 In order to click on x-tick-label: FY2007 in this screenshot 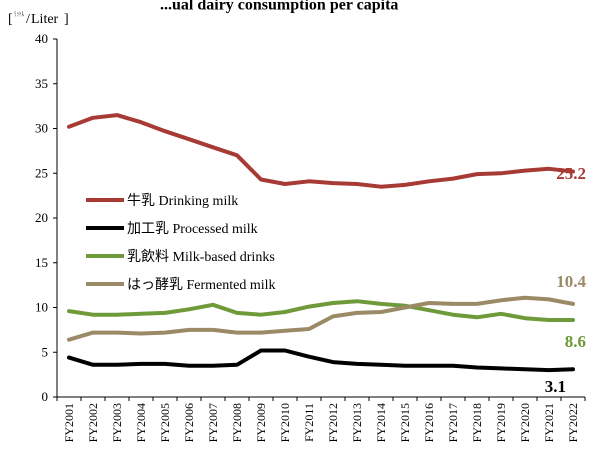, I will do `click(213, 422)`.